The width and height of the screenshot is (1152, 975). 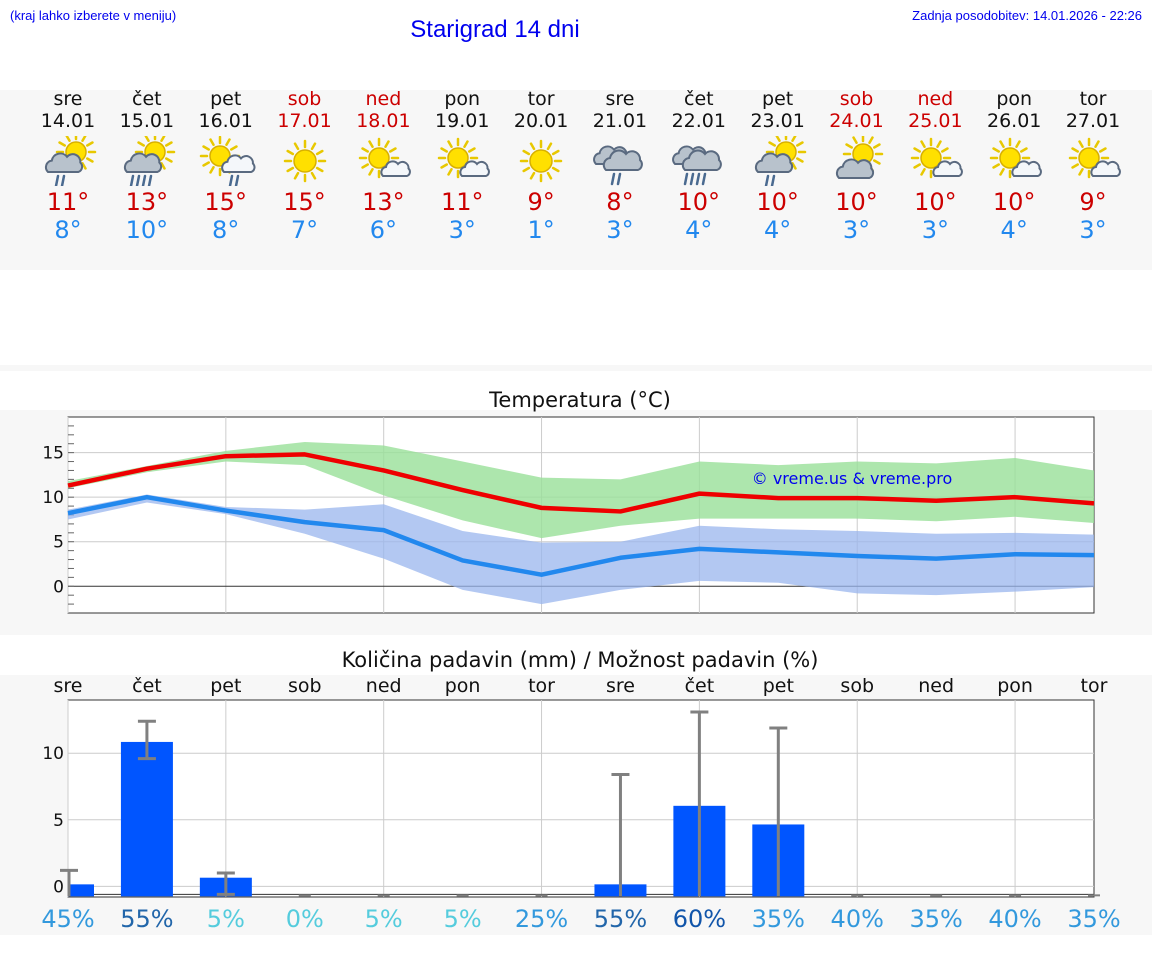 What do you see at coordinates (935, 99) in the screenshot?
I see `day-name: ned` at bounding box center [935, 99].